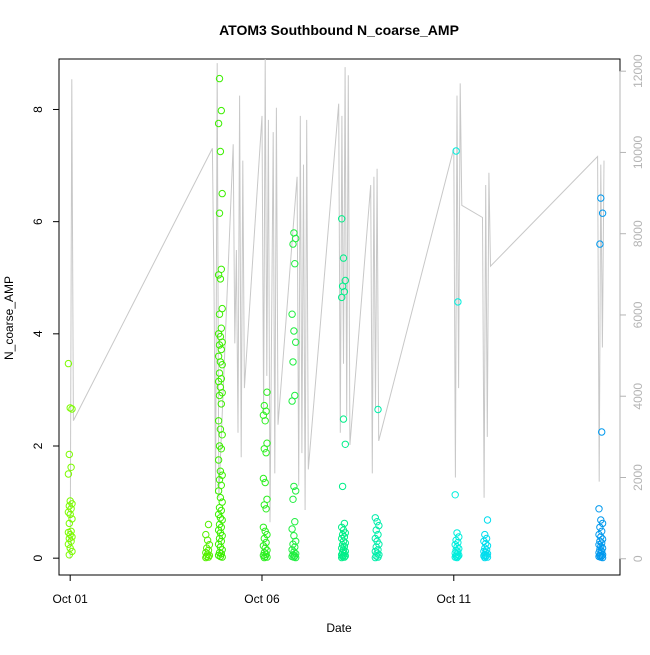 Image resolution: width=650 pixels, height=655 pixels. What do you see at coordinates (638, 558) in the screenshot?
I see `y2-tick-label: 0` at bounding box center [638, 558].